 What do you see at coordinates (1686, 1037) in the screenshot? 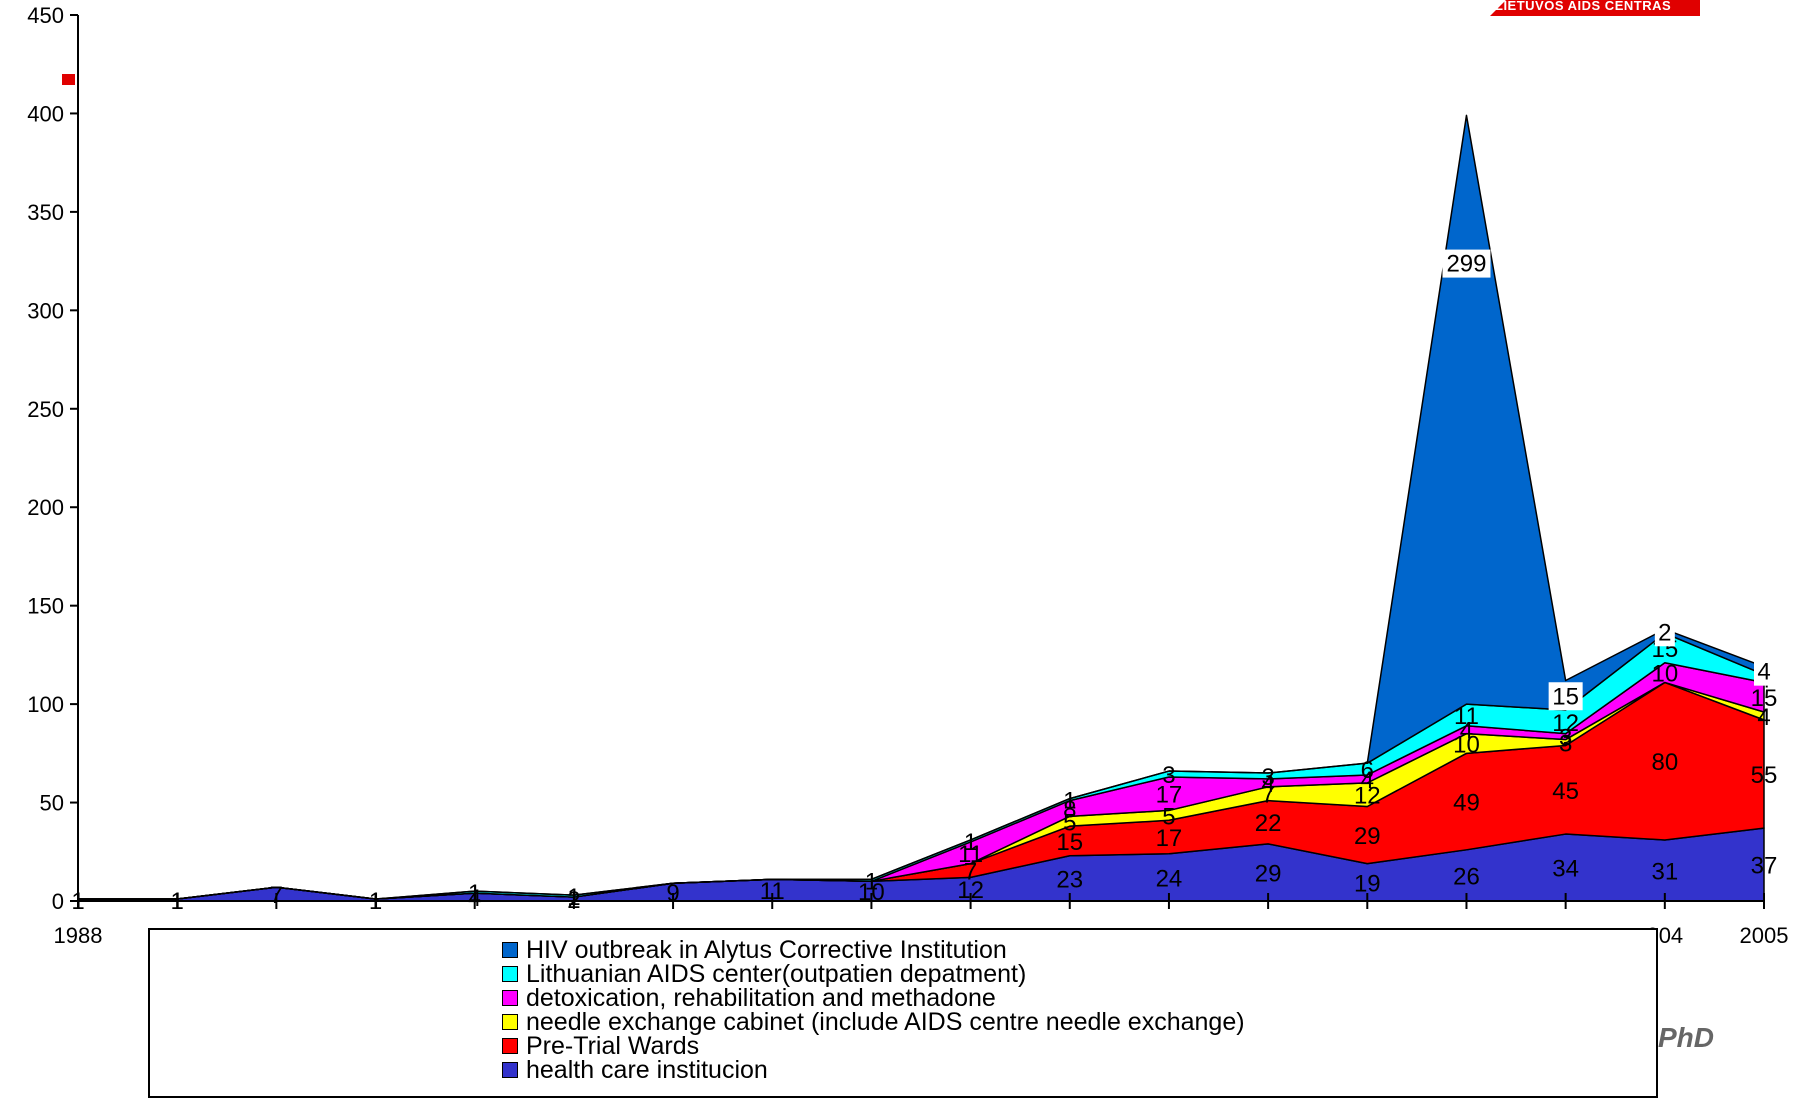
I see `author-fragment: PhD` at bounding box center [1686, 1037].